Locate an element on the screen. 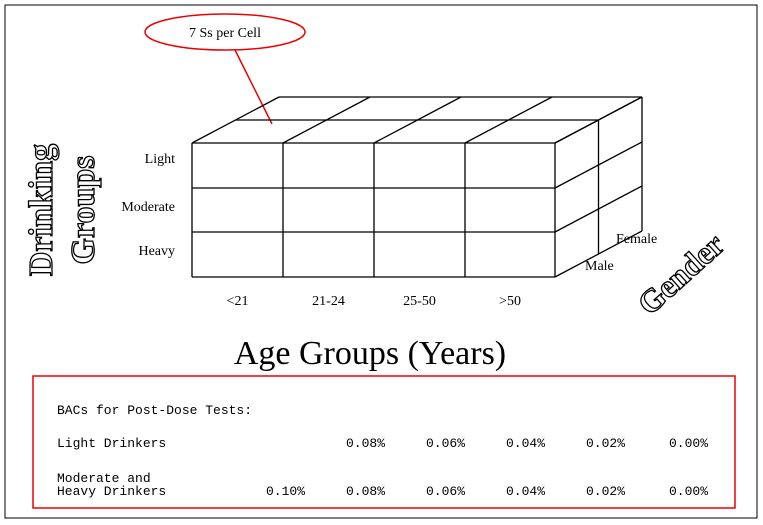 The image size is (763, 525). table-heading: BACs for Post-Dose Tests: is located at coordinates (154, 410).